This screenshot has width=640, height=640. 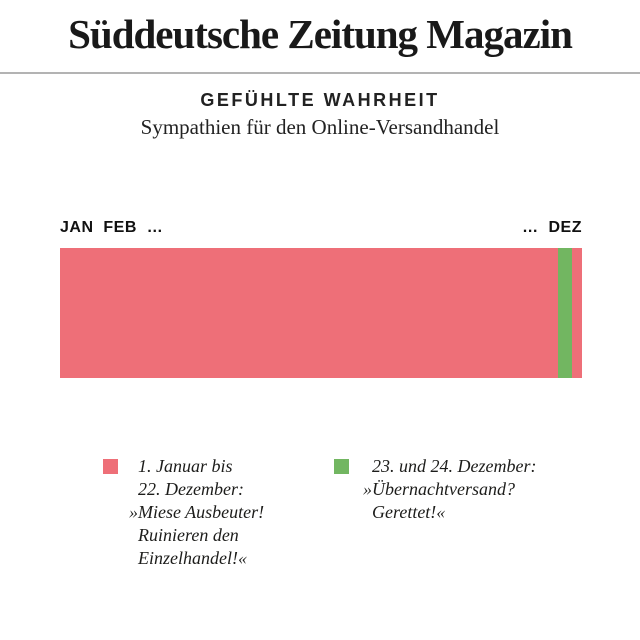 What do you see at coordinates (192, 558) in the screenshot?
I see `legend-line: Einzelhandel!«` at bounding box center [192, 558].